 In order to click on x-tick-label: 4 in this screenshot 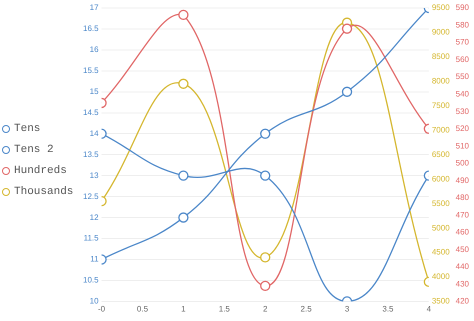, I will do `click(429, 309)`.